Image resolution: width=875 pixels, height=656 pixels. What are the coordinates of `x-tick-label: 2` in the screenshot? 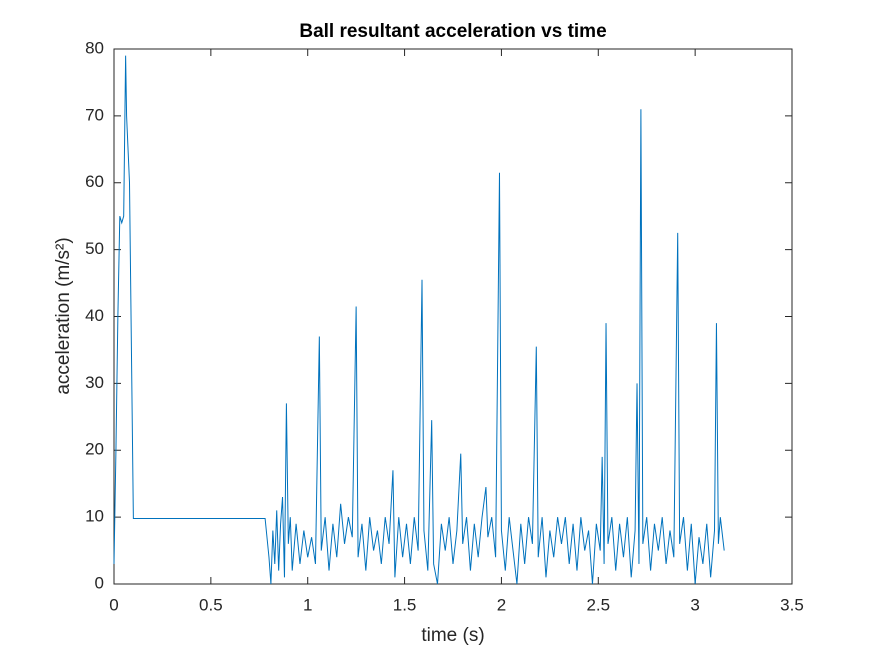 It's located at (501, 604).